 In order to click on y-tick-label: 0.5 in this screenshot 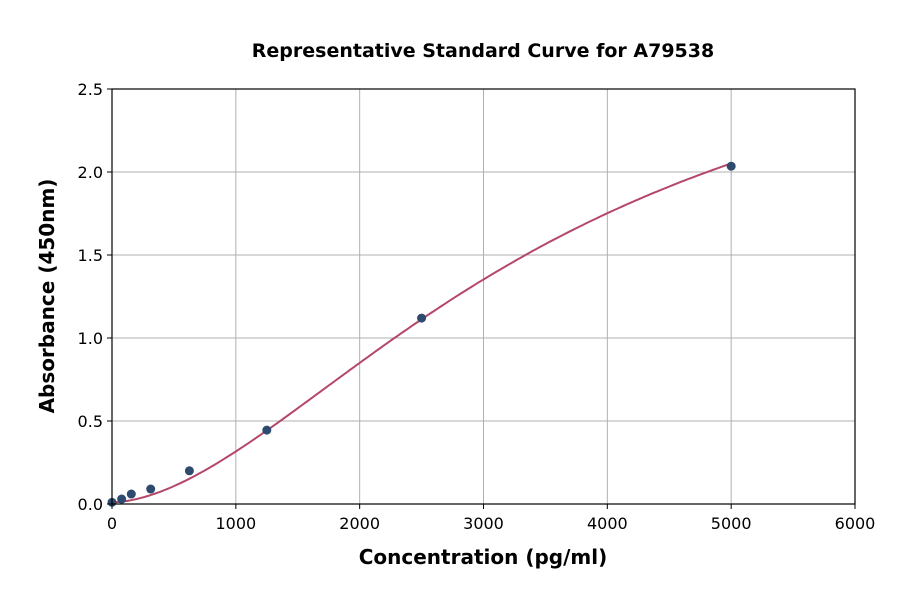, I will do `click(90, 421)`.